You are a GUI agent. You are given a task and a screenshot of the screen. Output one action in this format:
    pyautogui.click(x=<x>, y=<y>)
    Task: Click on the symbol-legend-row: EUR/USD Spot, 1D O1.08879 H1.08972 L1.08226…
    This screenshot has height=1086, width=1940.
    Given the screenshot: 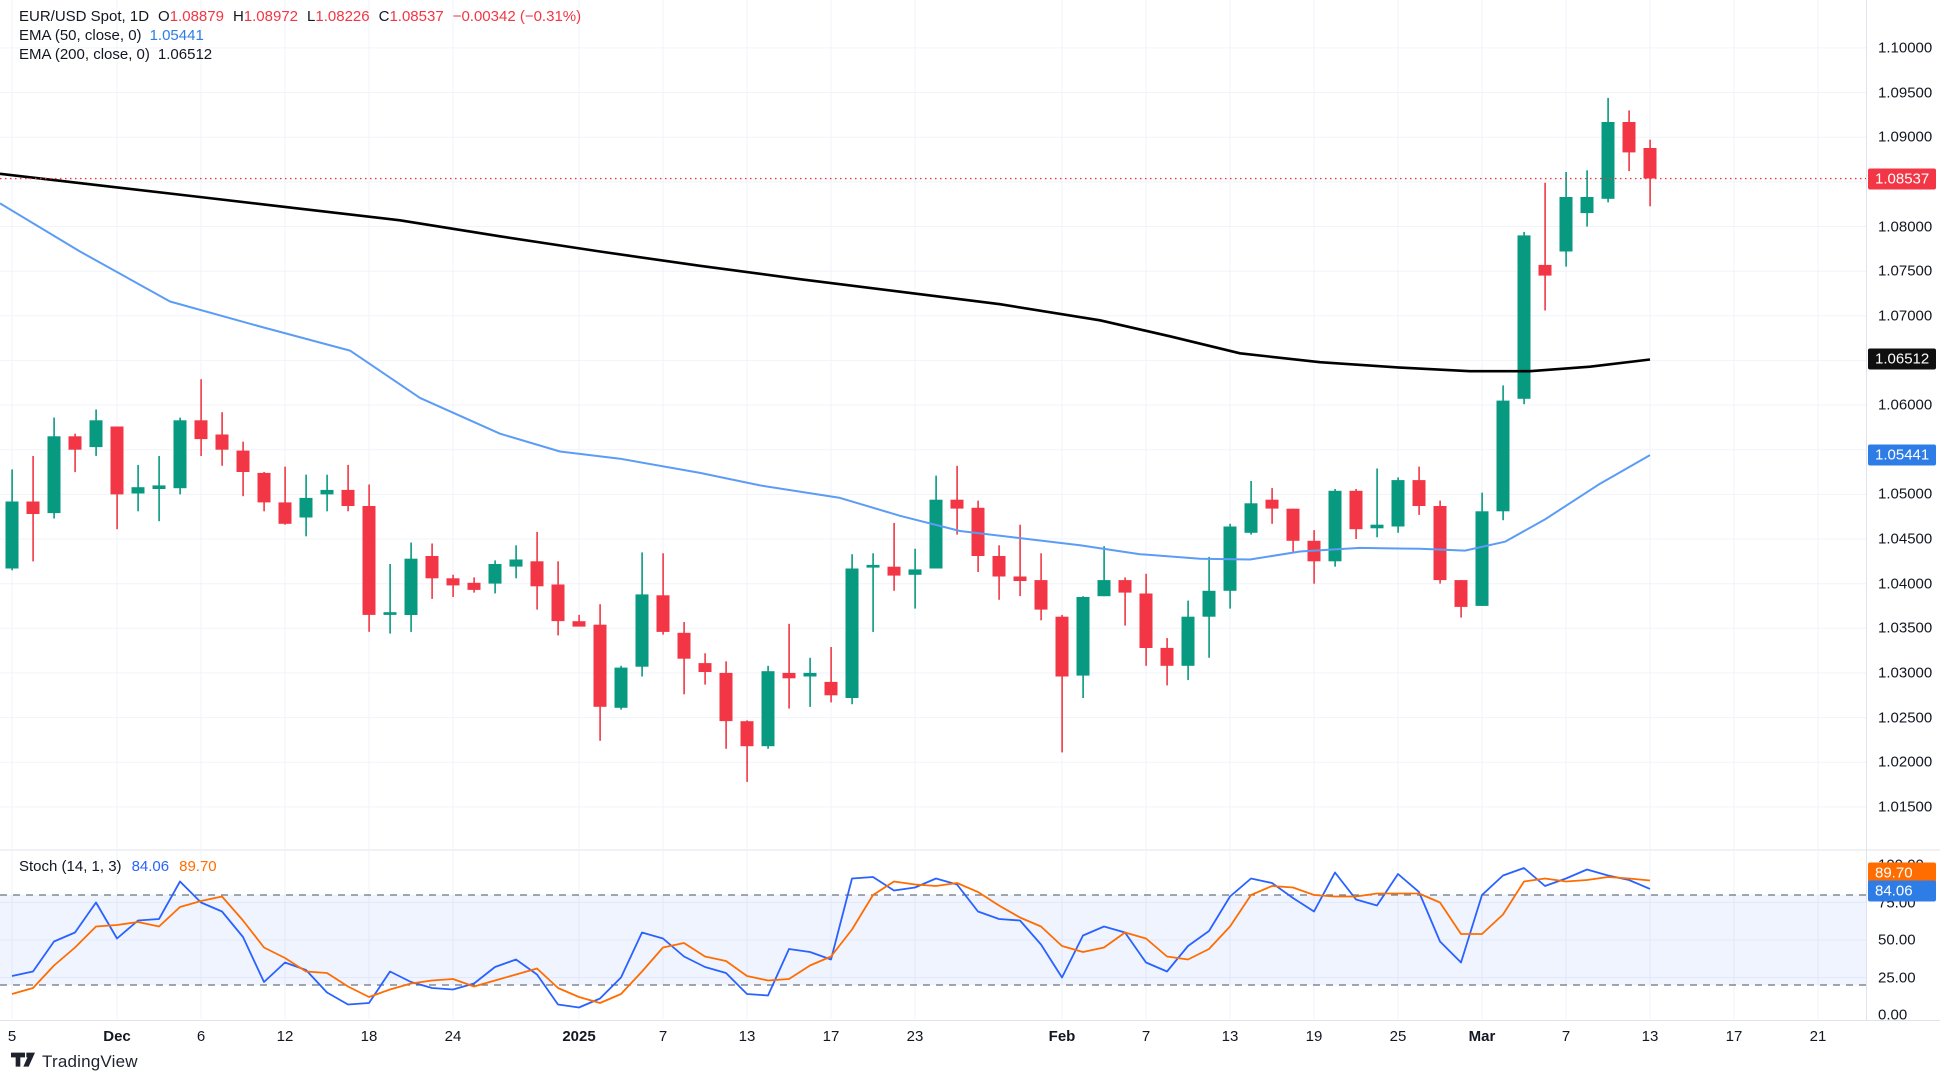 What is the action you would take?
    pyautogui.click(x=300, y=16)
    